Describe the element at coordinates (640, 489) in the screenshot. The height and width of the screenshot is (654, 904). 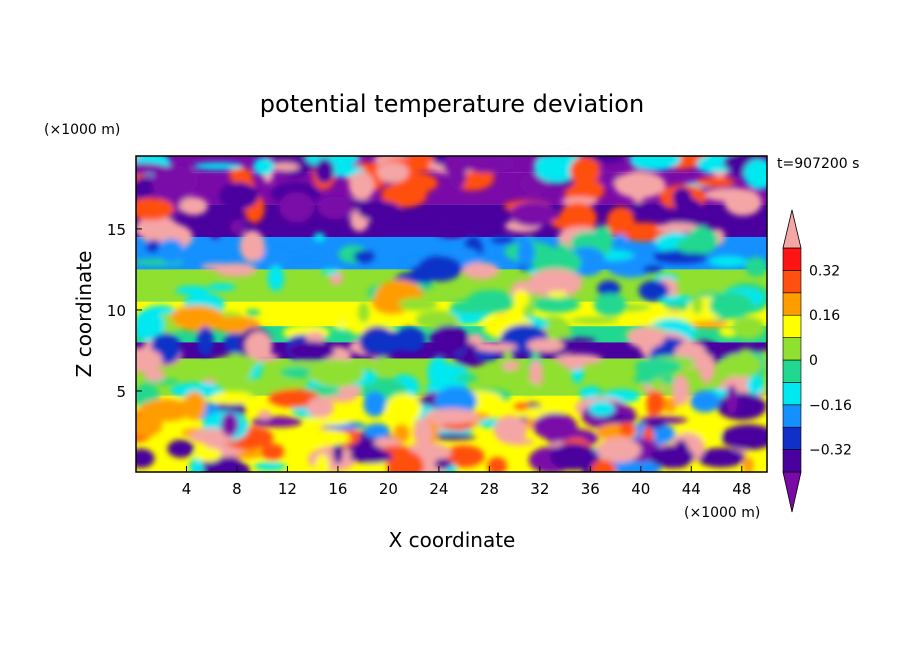
I see `x-tick-label: 40` at that location.